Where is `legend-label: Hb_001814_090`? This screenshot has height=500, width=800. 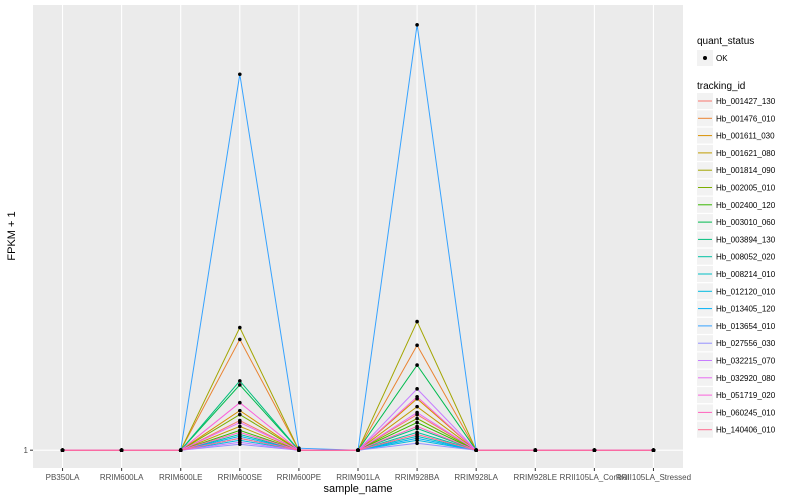 legend-label: Hb_001814_090 is located at coordinates (746, 170).